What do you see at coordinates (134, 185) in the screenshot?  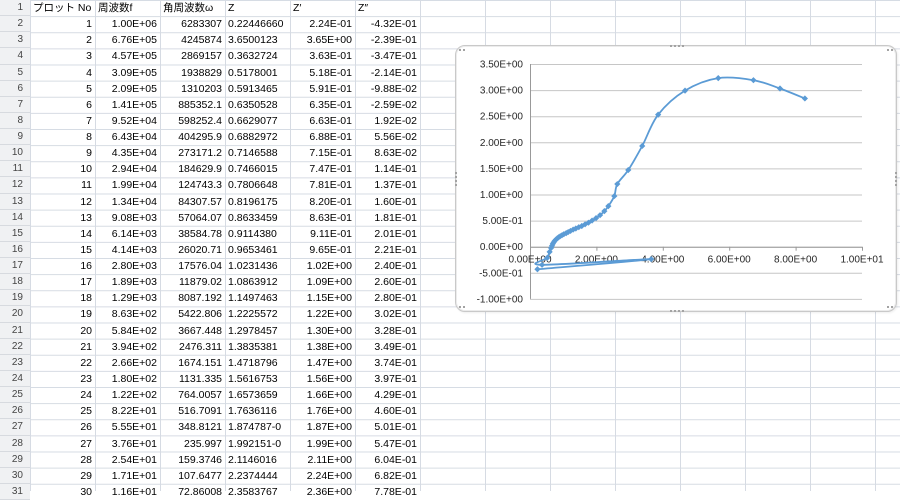 I see `cell: 1.99E+04` at bounding box center [134, 185].